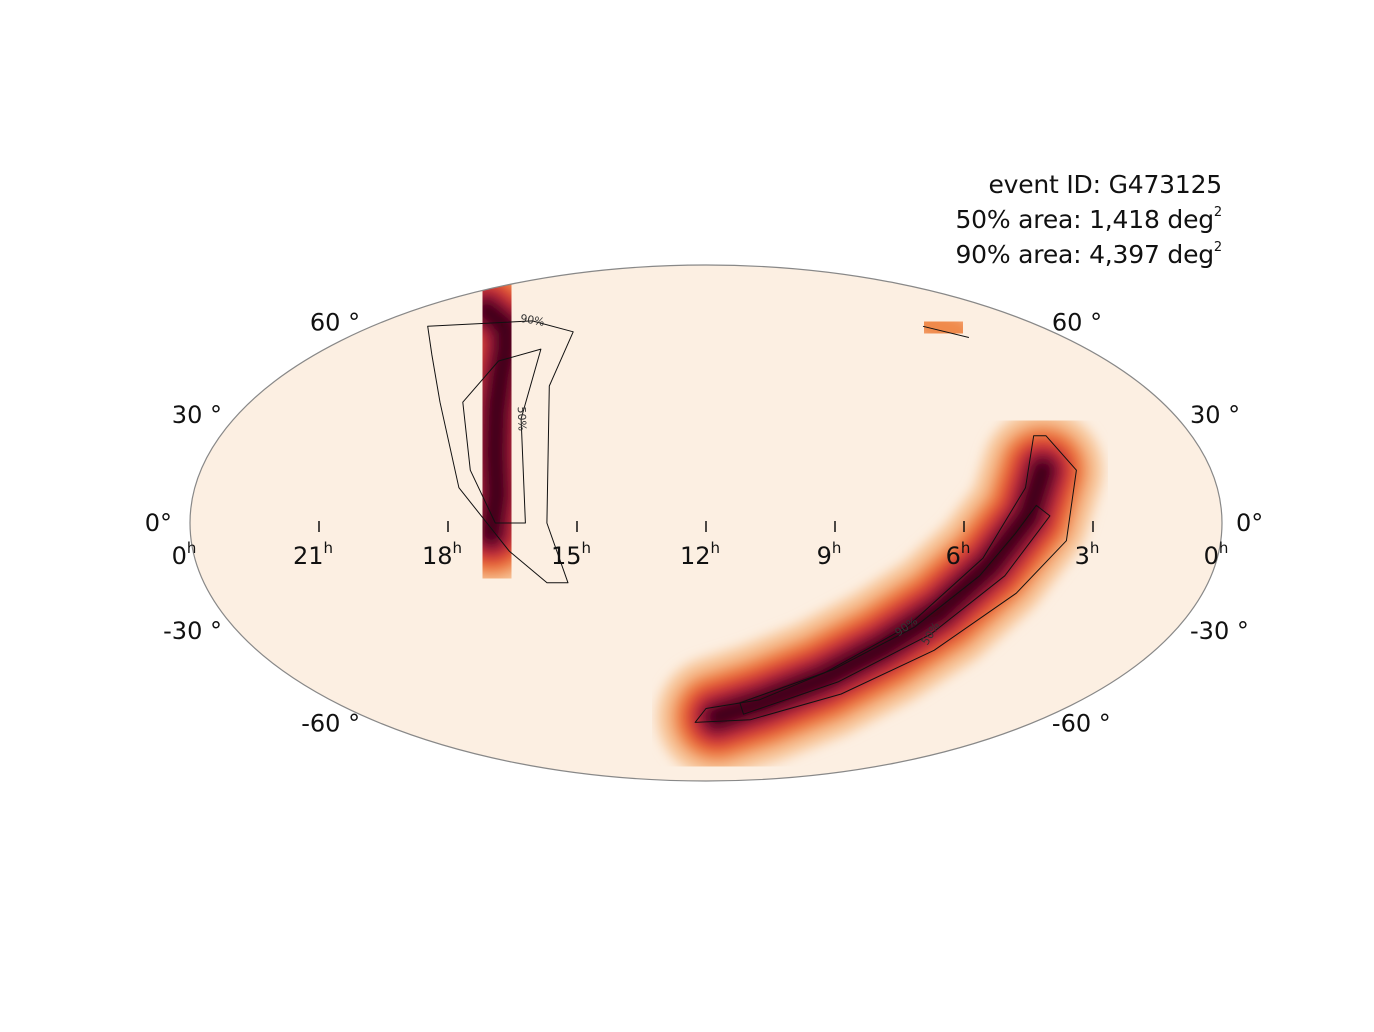 The height and width of the screenshot is (1032, 1374). I want to click on area-90-info: 90% area: 4,397 deg2, so click(1088, 254).